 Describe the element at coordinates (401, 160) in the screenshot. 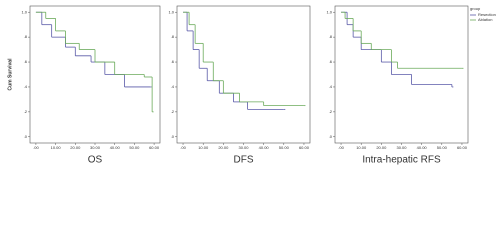

I see `panel-title: Intra-hepatic RFS` at that location.